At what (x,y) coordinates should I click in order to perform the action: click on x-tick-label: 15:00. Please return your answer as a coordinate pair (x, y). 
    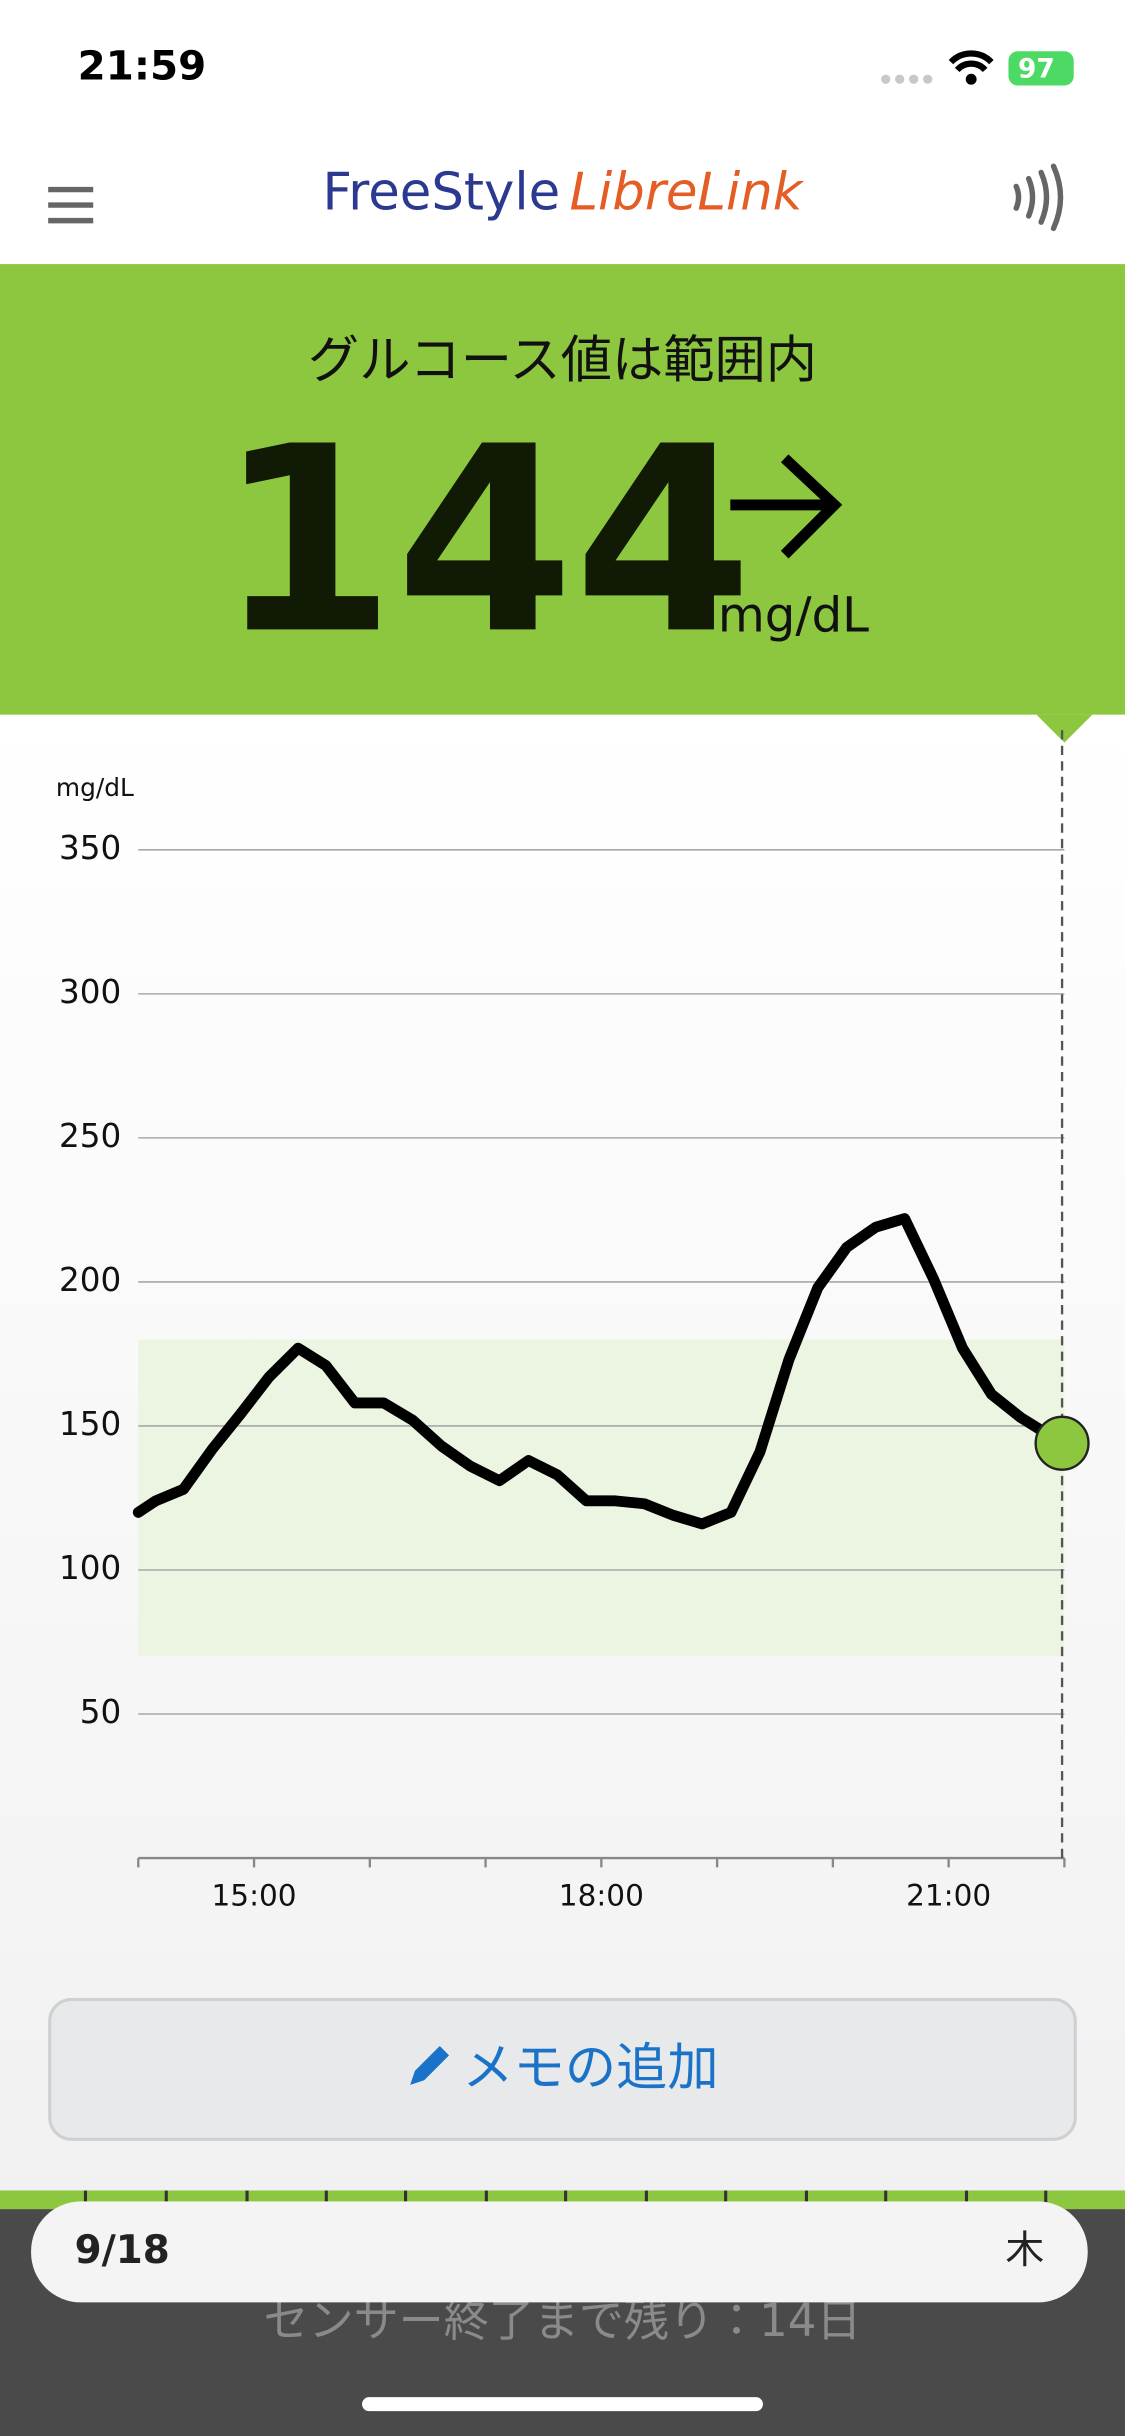
    Looking at the image, I should click on (254, 1895).